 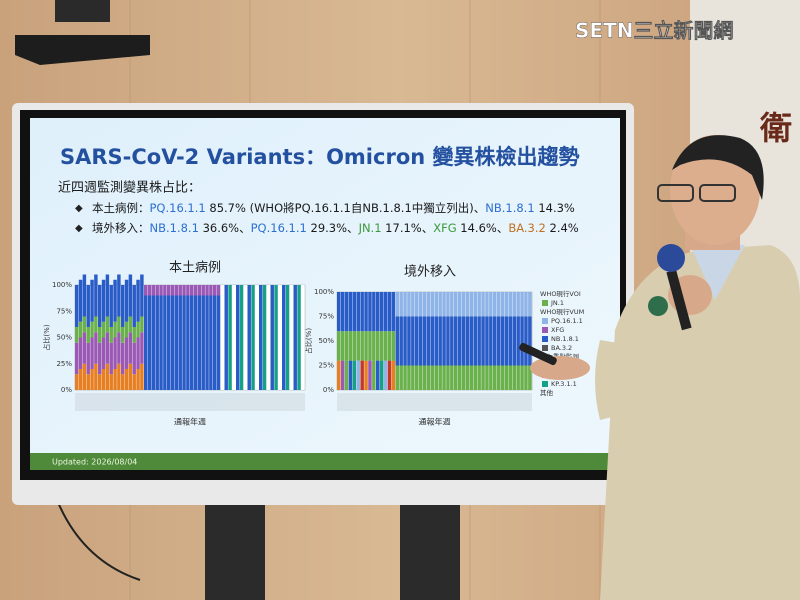 I want to click on line-segment: XFG, so click(x=444, y=228).